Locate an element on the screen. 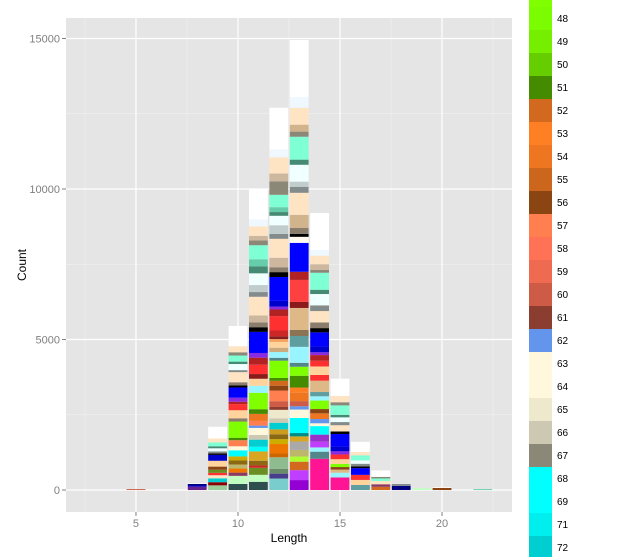  y-tick-label: 5000 is located at coordinates (48, 341).